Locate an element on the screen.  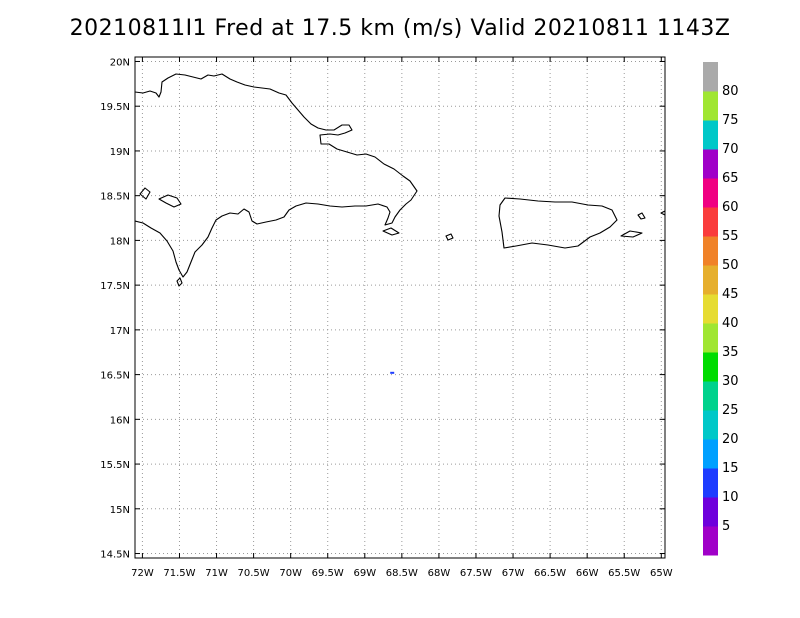
colorbar: 5 10 15 20 25 30 35 40 45 50 55 60 65 70 75 80 is located at coordinates (721, 309).